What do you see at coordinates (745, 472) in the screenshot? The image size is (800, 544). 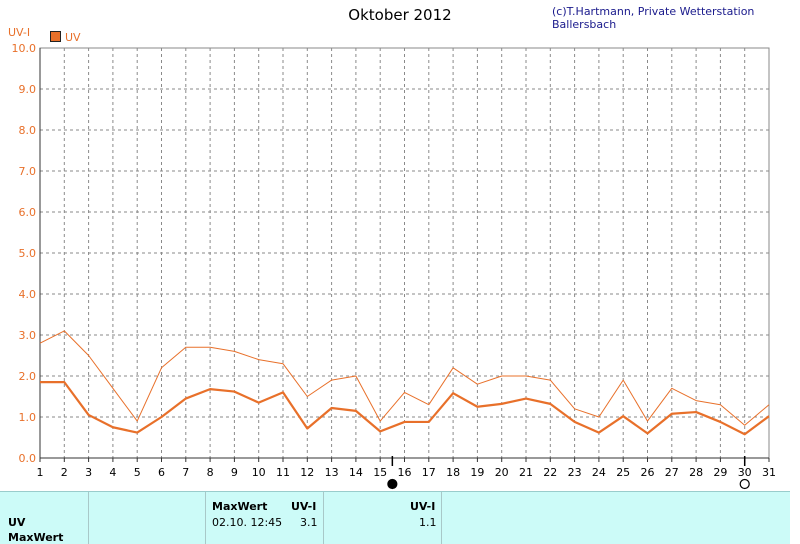 I see `x-tick-label: 30` at bounding box center [745, 472].